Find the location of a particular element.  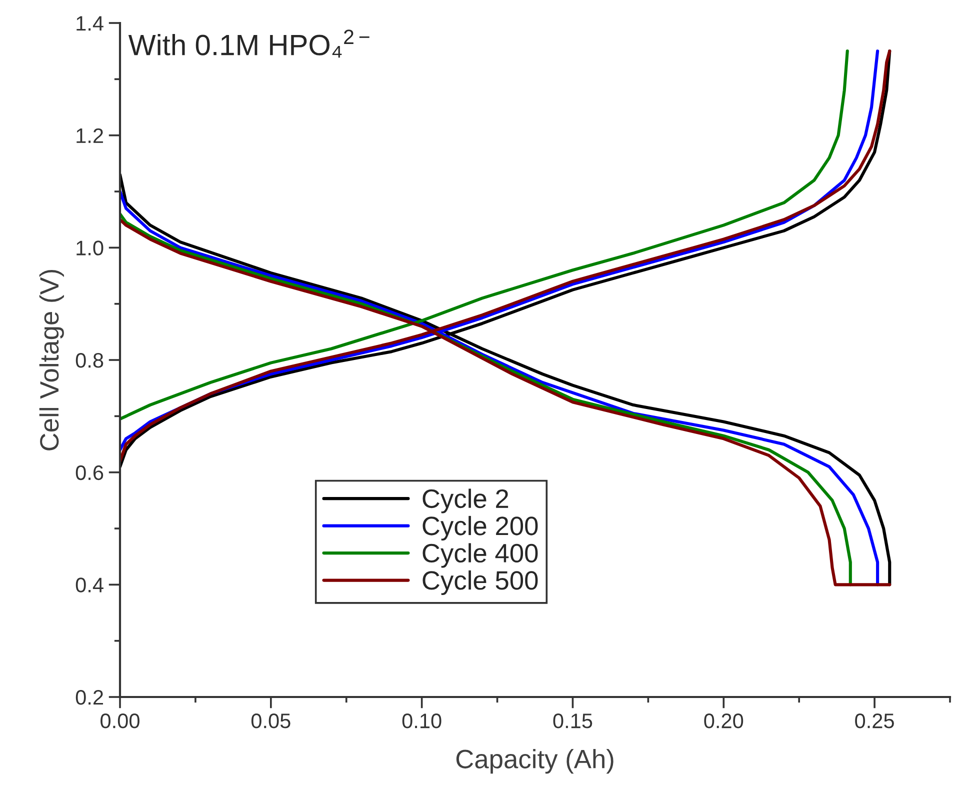

legend-label: Cycle 500 is located at coordinates (480, 583).